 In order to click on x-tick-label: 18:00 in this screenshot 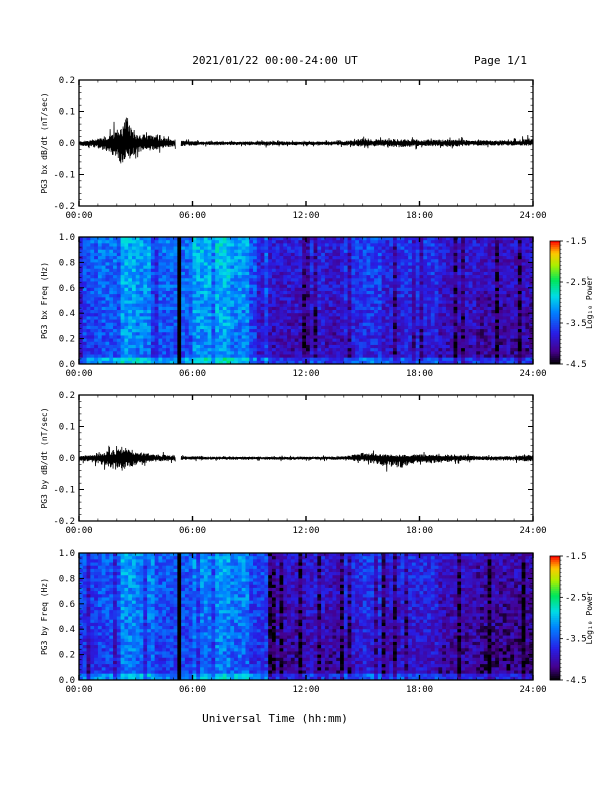, I will do `click(419, 216)`.